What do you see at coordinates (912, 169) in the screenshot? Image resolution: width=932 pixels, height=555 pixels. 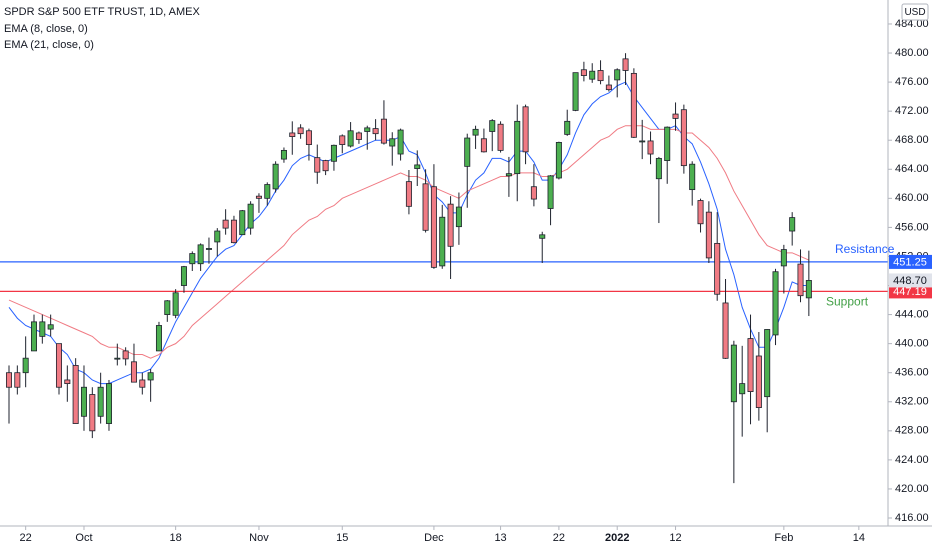 I see `y-tick-label: 464.00` at bounding box center [912, 169].